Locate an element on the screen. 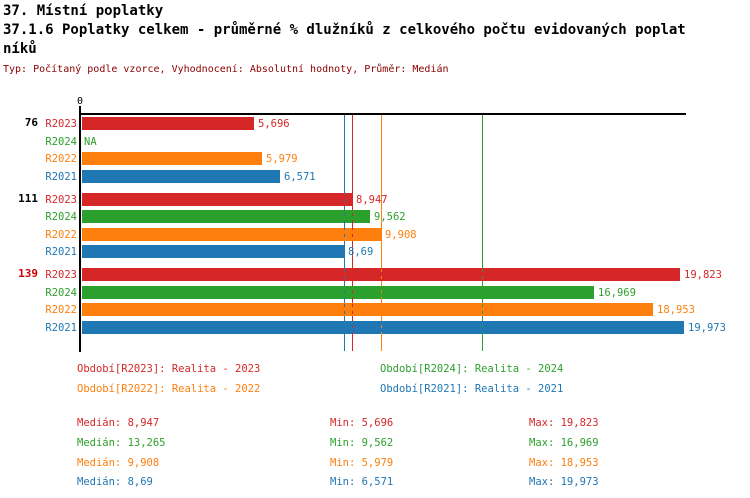  page-title: 37. Místní poplatky is located at coordinates (83, 11).